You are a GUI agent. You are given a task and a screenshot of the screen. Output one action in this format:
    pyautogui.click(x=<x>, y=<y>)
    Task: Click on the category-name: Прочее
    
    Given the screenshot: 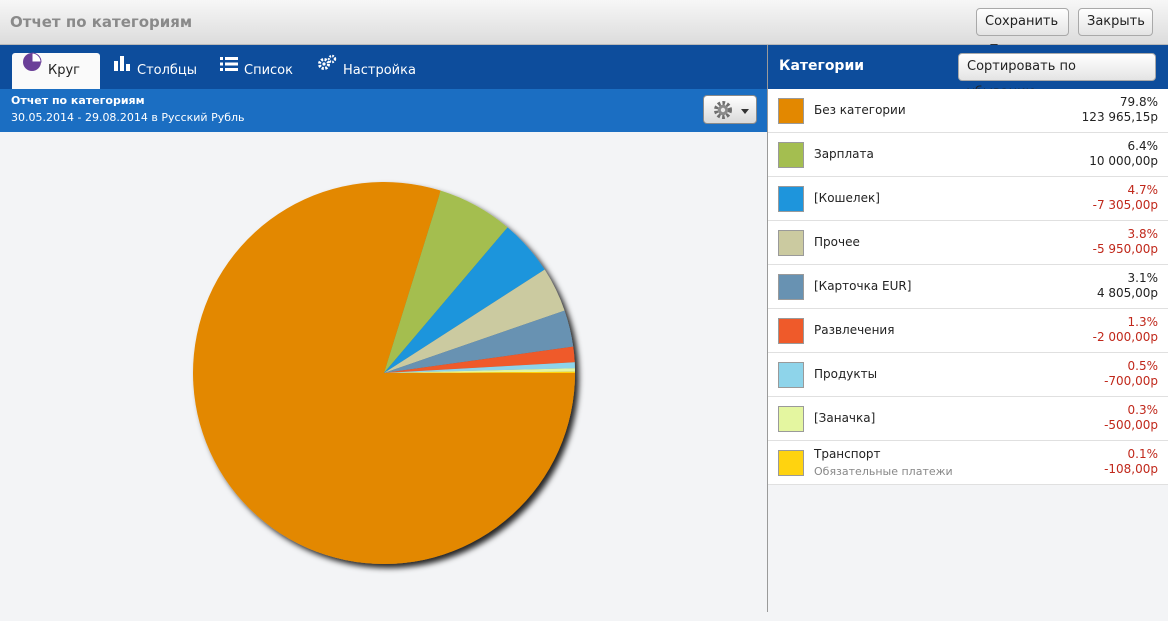 What is the action you would take?
    pyautogui.click(x=837, y=242)
    